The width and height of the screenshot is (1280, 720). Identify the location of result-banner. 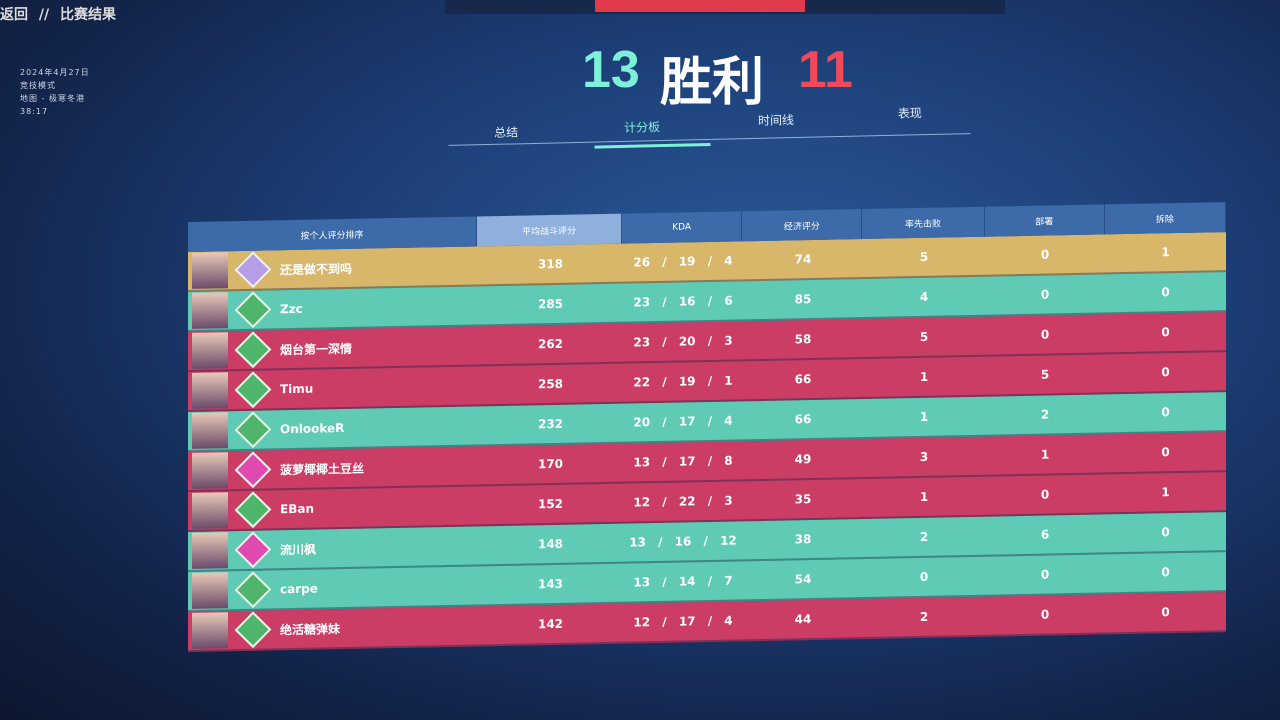
(700, 6).